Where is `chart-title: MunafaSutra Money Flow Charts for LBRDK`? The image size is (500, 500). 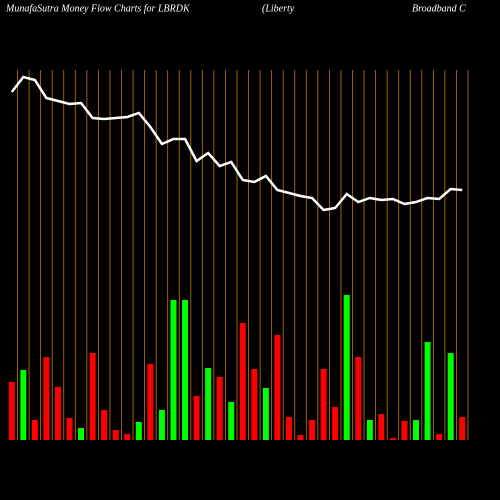 chart-title: MunafaSutra Money Flow Charts for LBRDK is located at coordinates (98, 8).